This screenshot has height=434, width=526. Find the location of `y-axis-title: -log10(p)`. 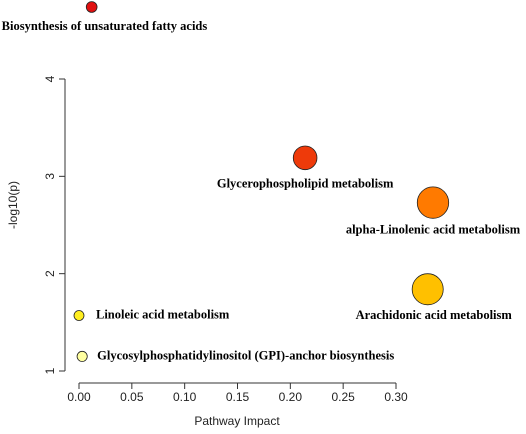

y-axis-title: -log10(p) is located at coordinates (13, 205).